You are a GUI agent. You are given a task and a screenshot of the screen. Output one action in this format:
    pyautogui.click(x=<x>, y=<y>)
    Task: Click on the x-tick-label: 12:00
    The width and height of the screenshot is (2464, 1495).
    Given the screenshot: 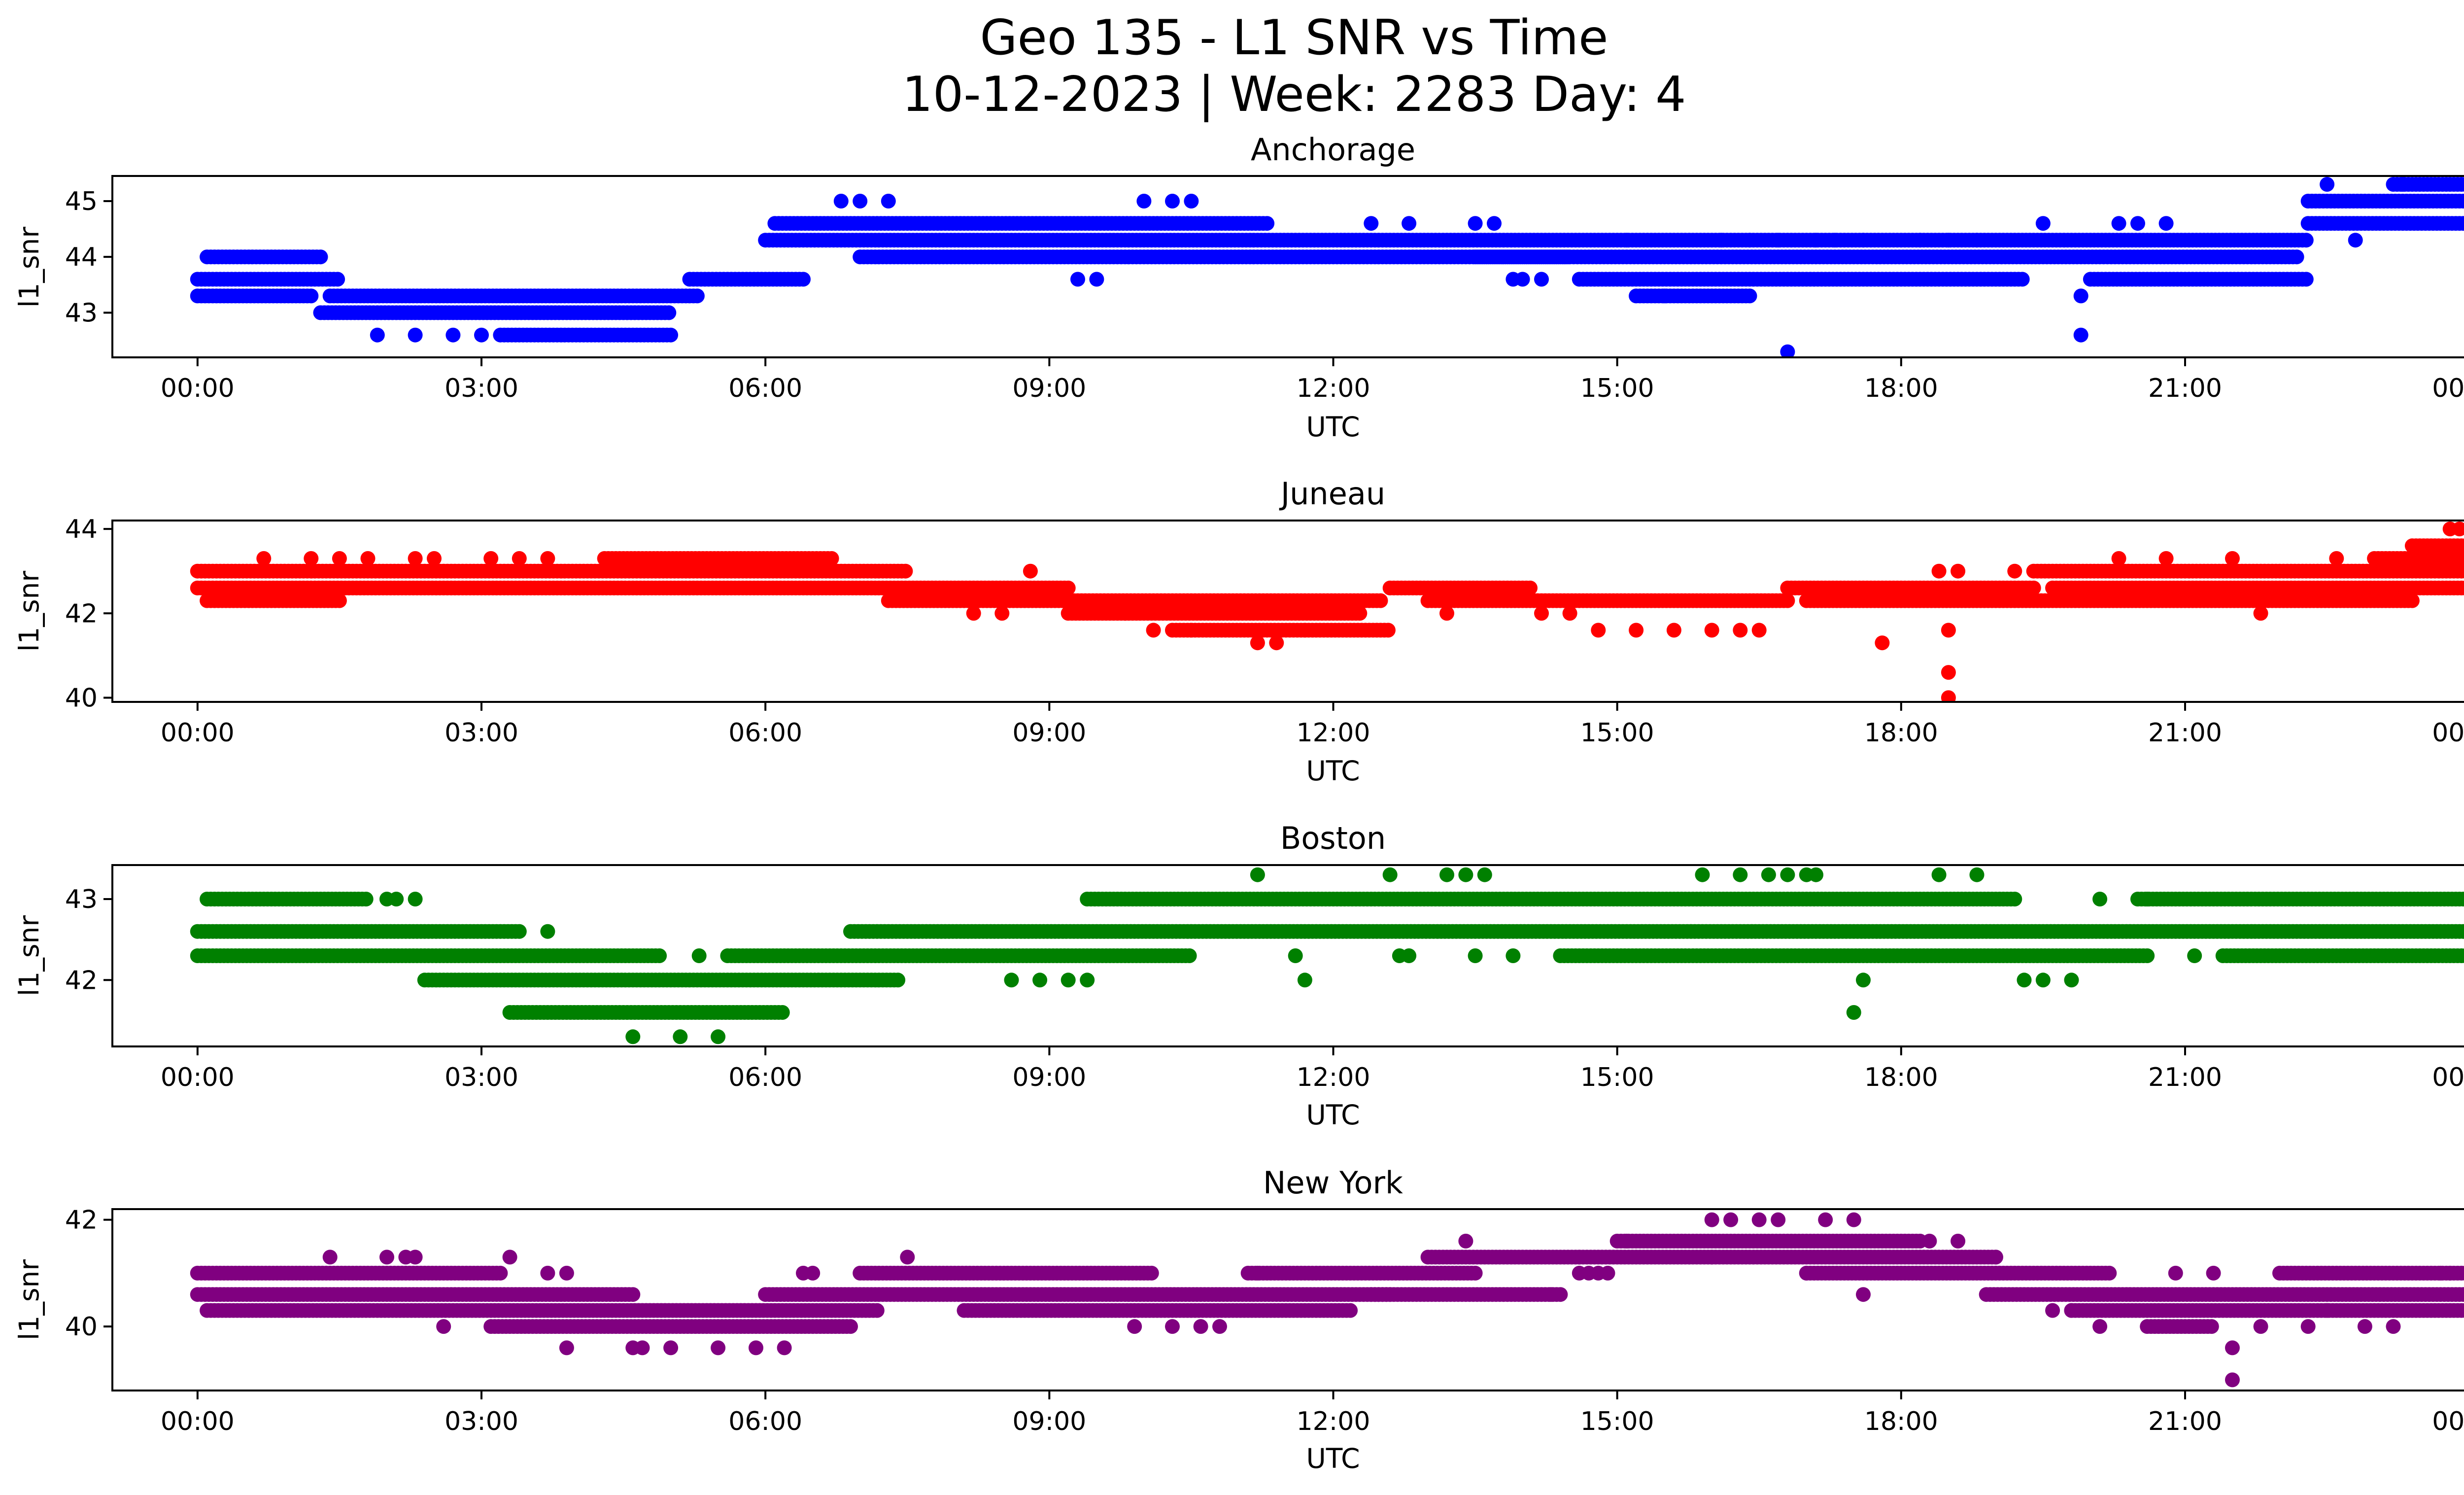 What is the action you would take?
    pyautogui.click(x=1333, y=733)
    